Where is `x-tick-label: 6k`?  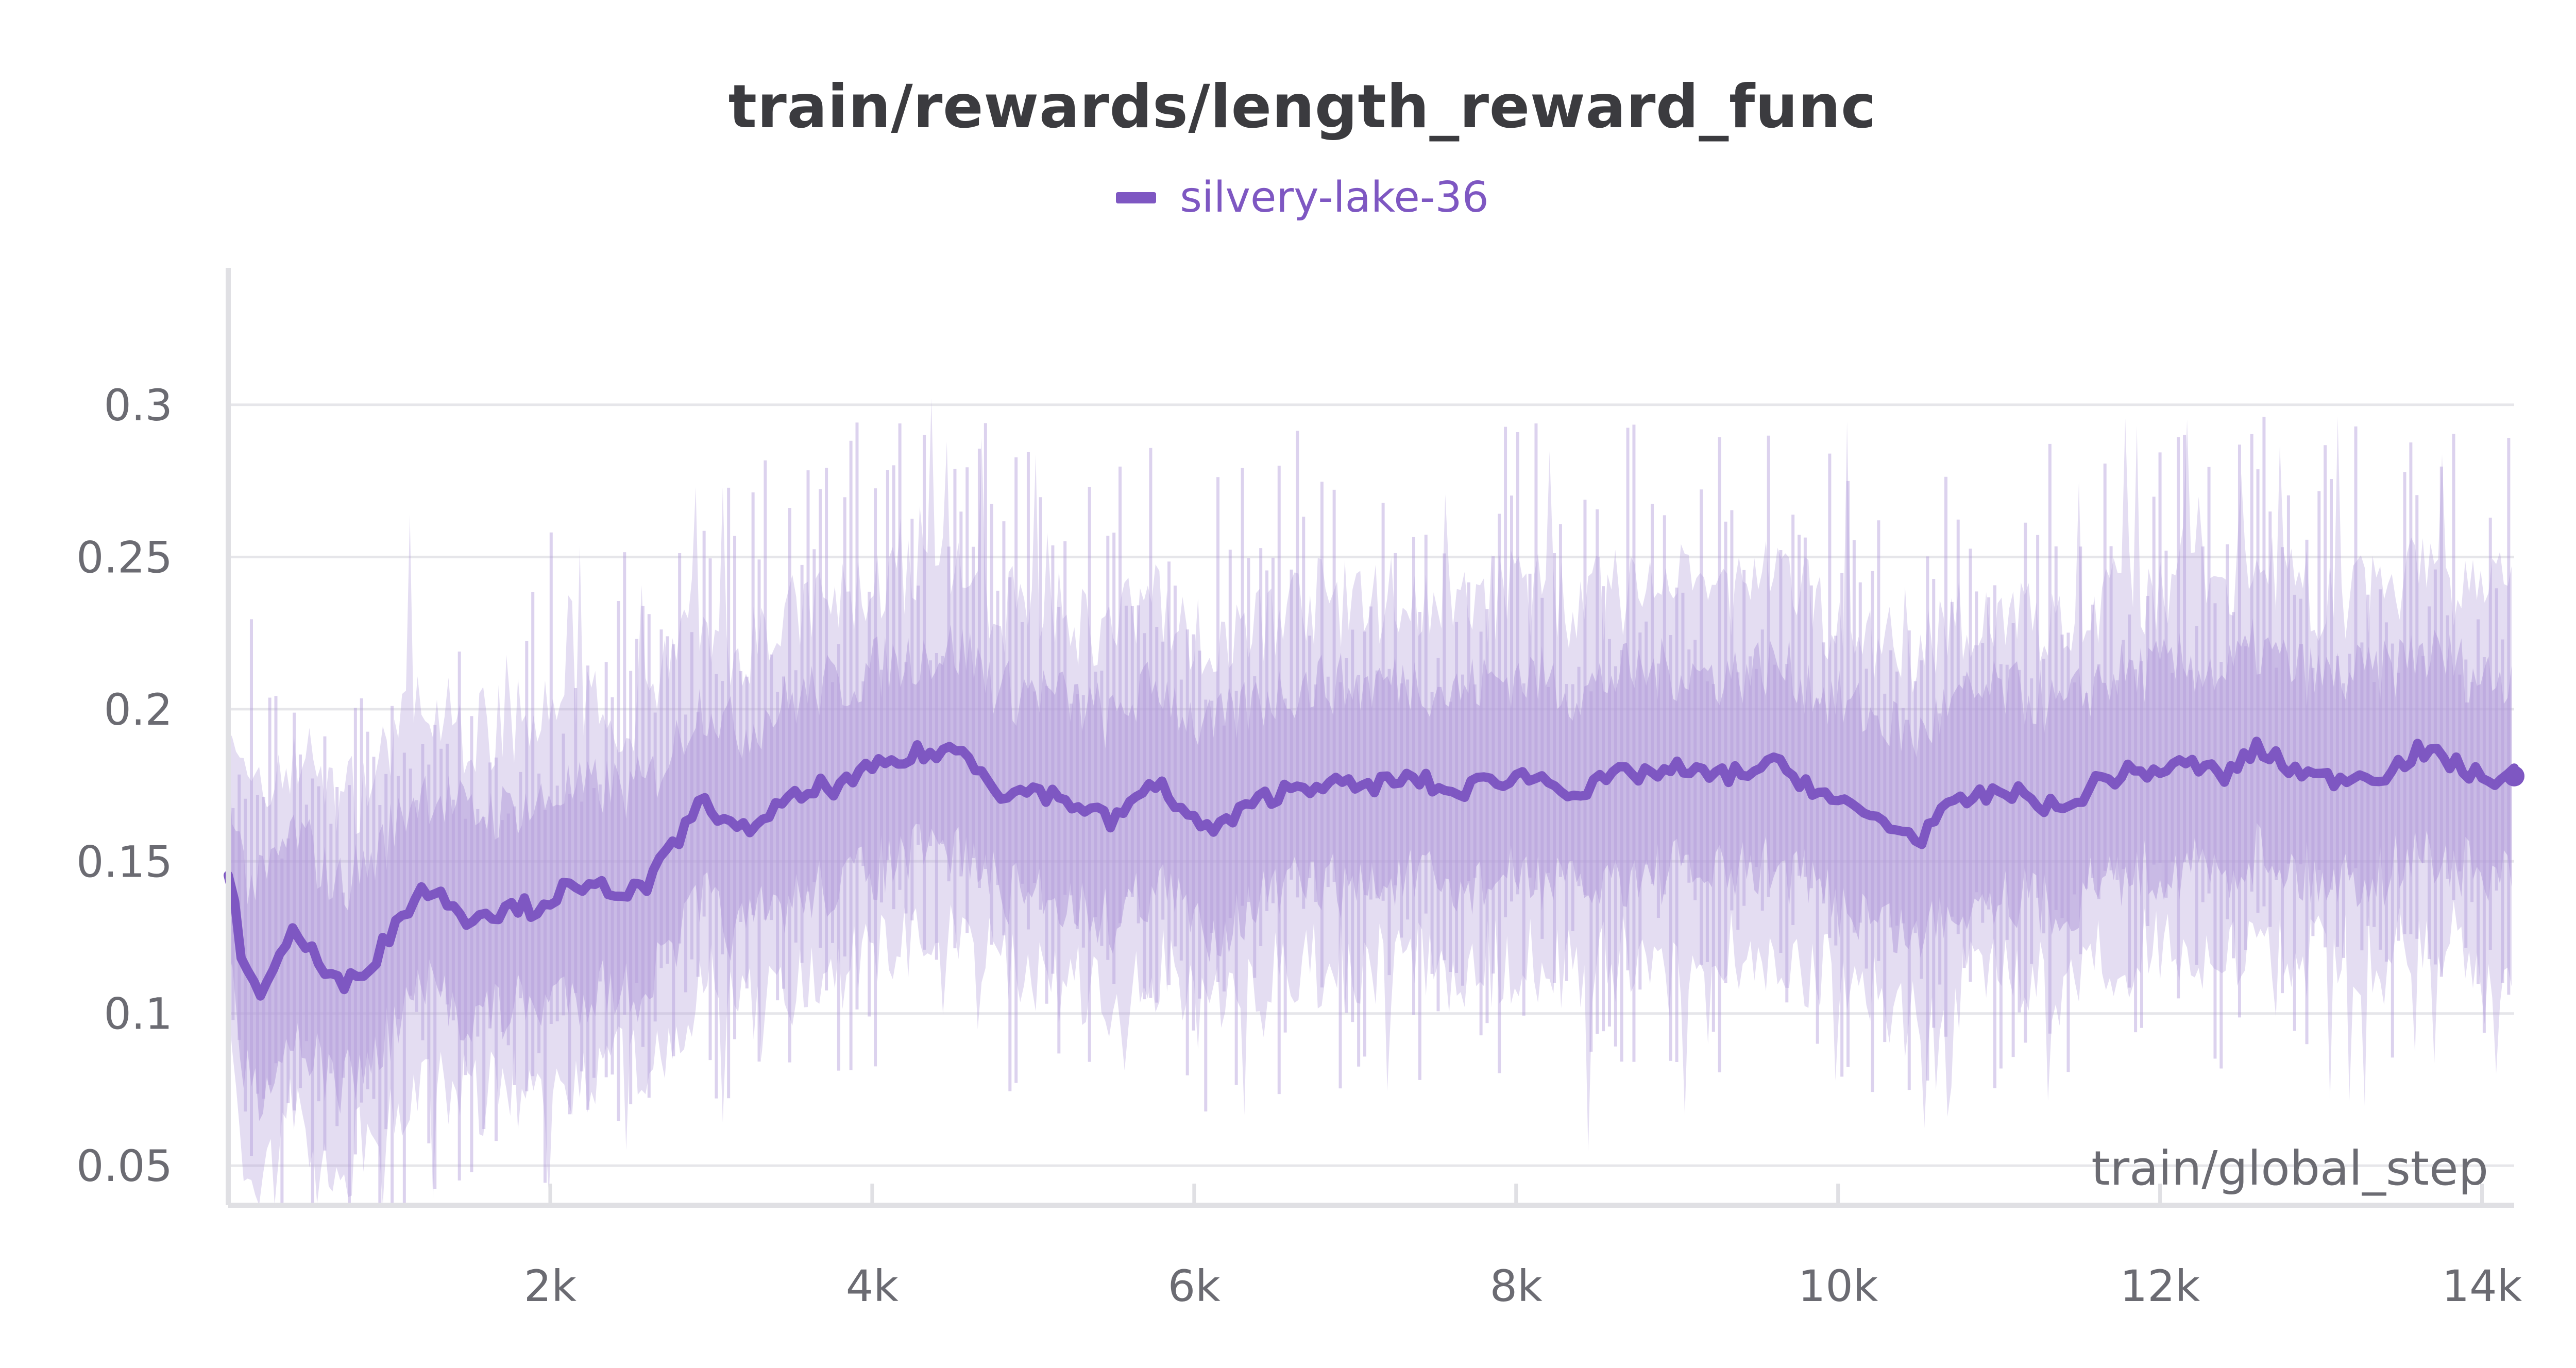
x-tick-label: 6k is located at coordinates (1195, 1286).